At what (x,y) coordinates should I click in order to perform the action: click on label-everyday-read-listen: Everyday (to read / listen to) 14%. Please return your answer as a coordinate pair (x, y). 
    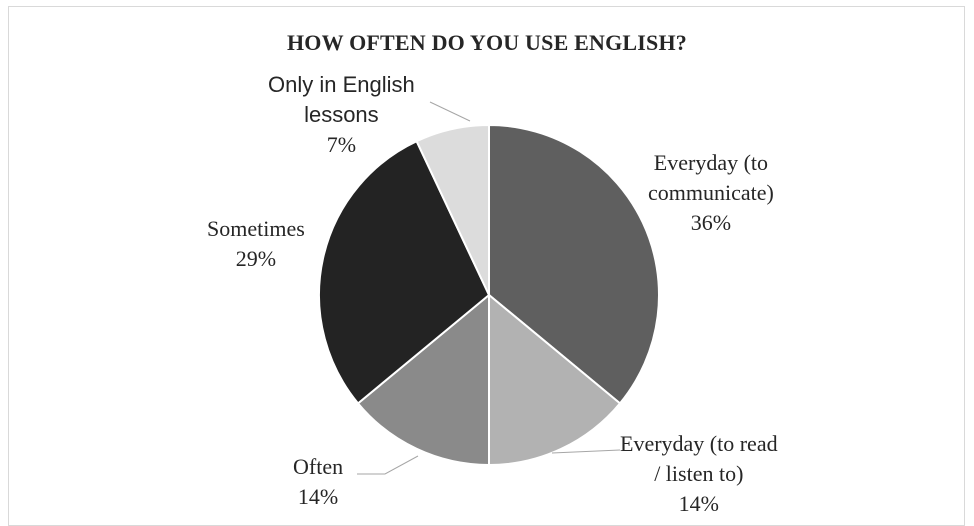
    Looking at the image, I should click on (699, 474).